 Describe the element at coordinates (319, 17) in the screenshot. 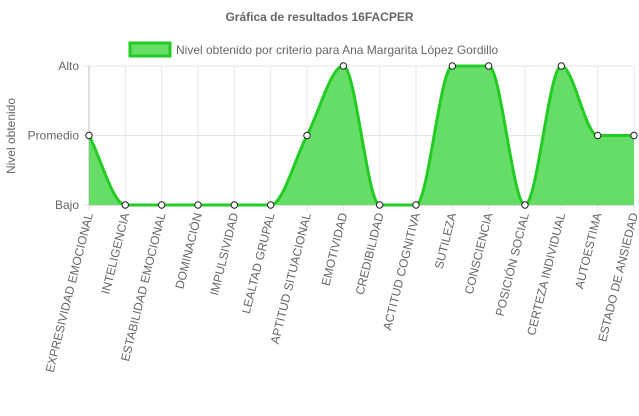

I see `chart-title: Gráfica de resultados 16FACPER` at that location.